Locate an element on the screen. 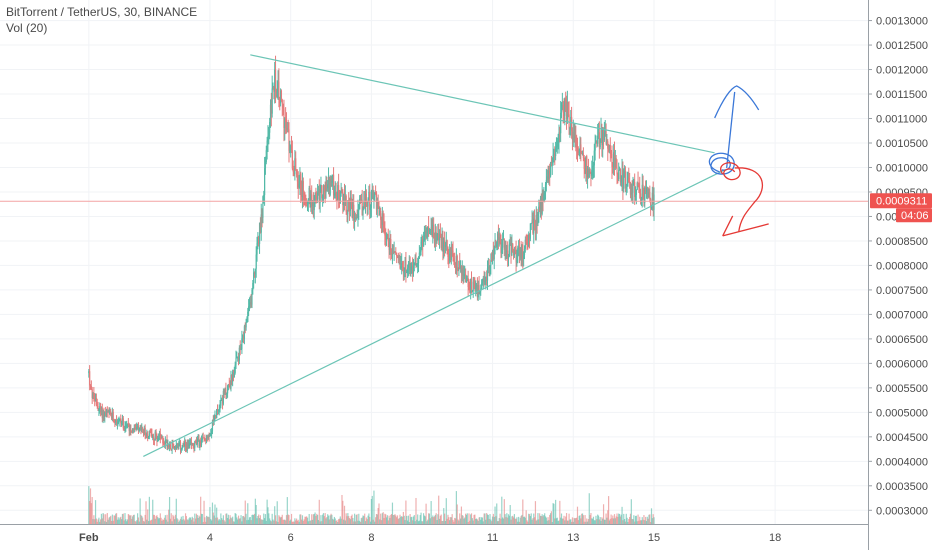  red-down-arrow-drawing is located at coordinates (744, 199).